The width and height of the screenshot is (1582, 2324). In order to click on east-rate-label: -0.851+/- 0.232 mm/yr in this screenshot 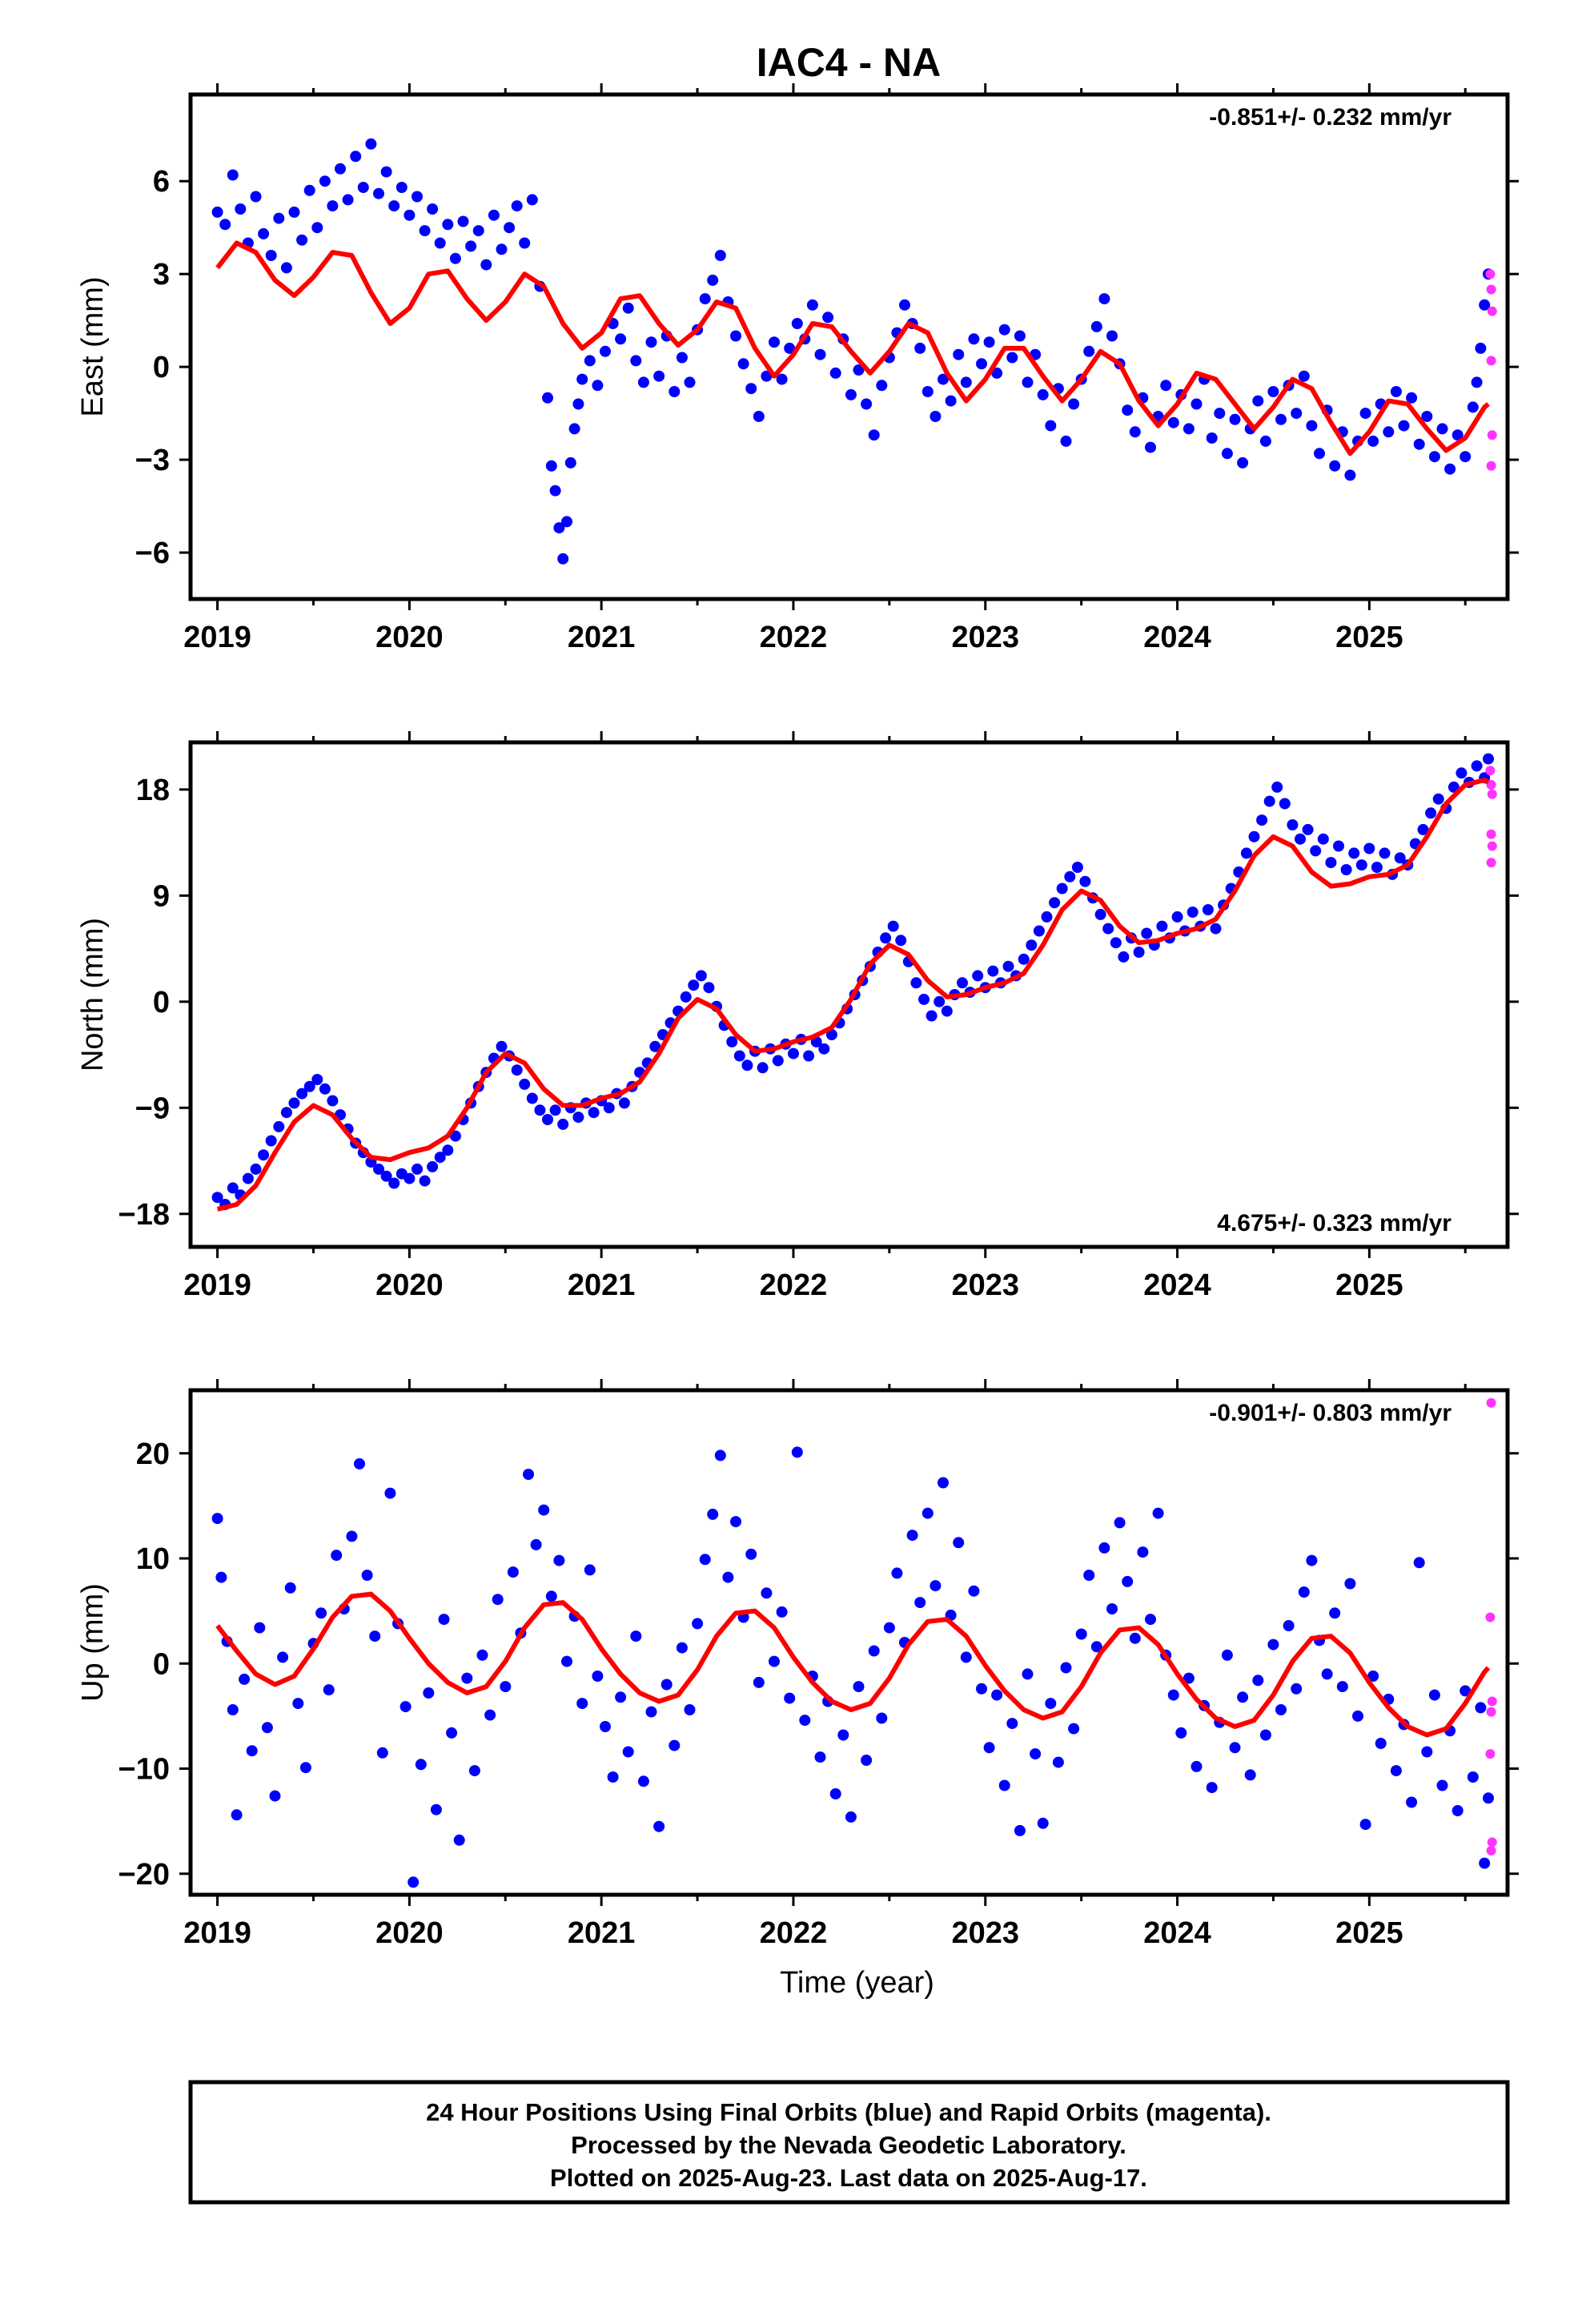, I will do `click(1330, 118)`.